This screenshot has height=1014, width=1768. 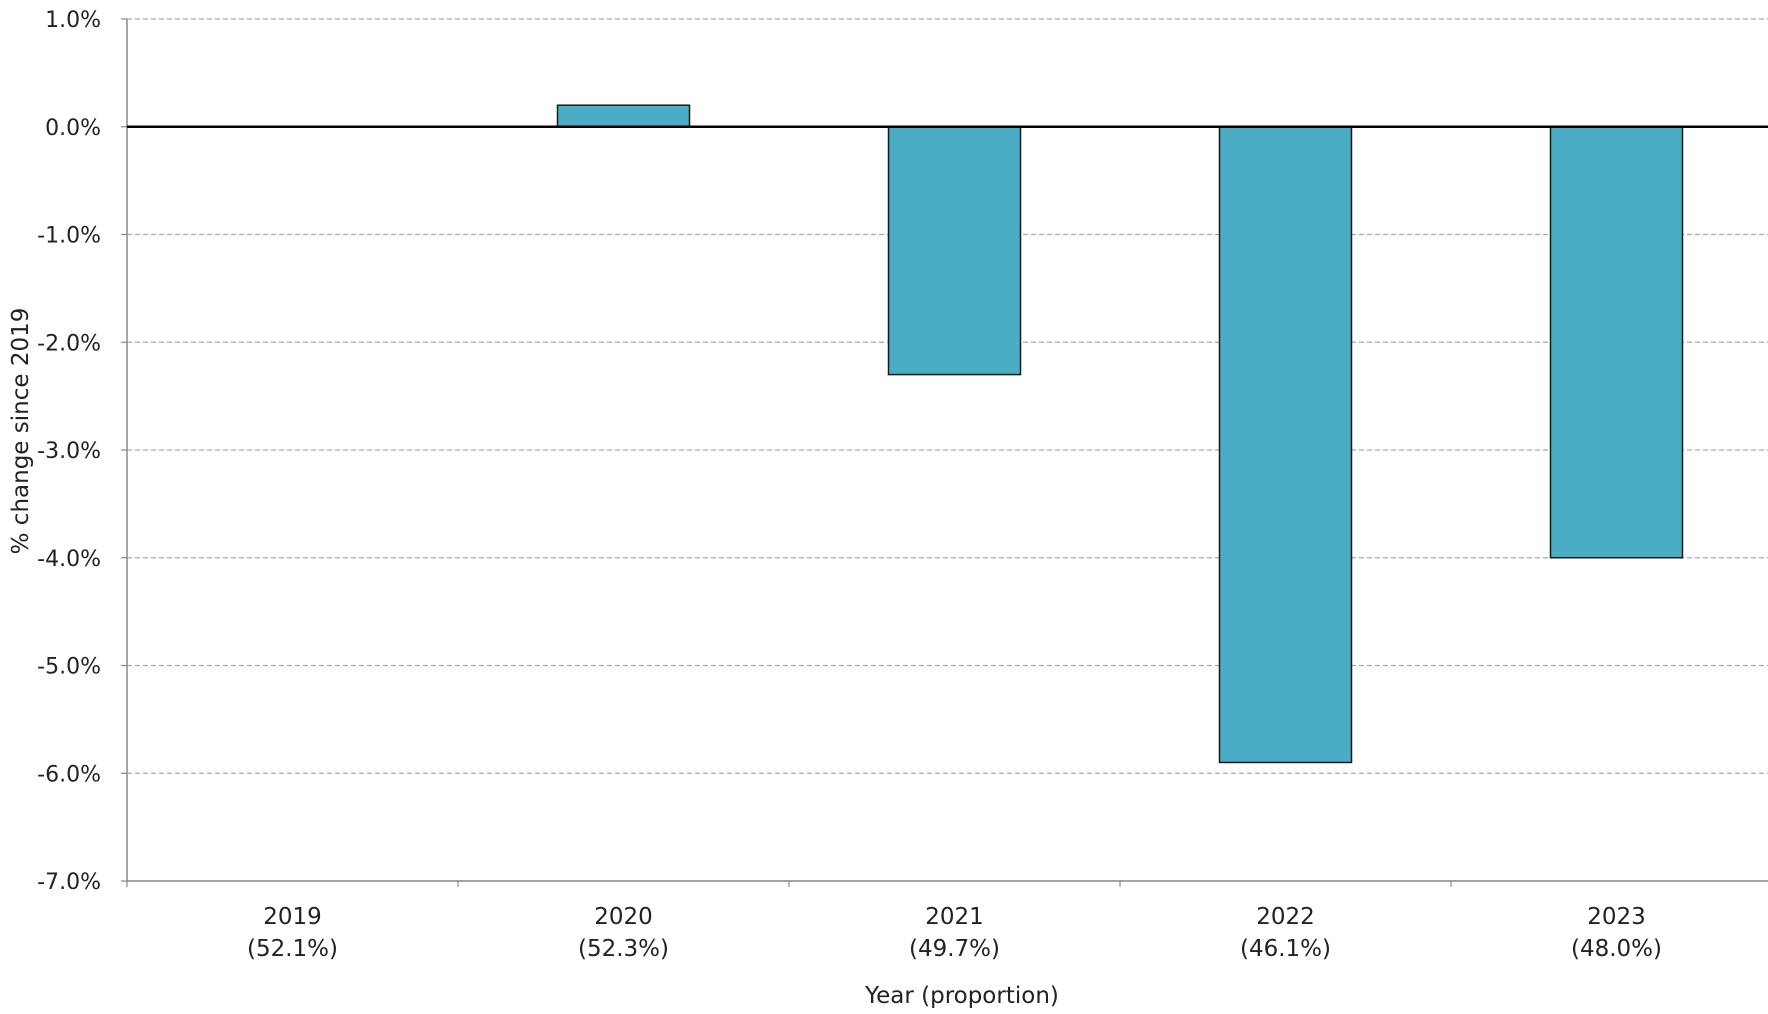 I want to click on y-tick-label: -6.0%, so click(x=69, y=774).